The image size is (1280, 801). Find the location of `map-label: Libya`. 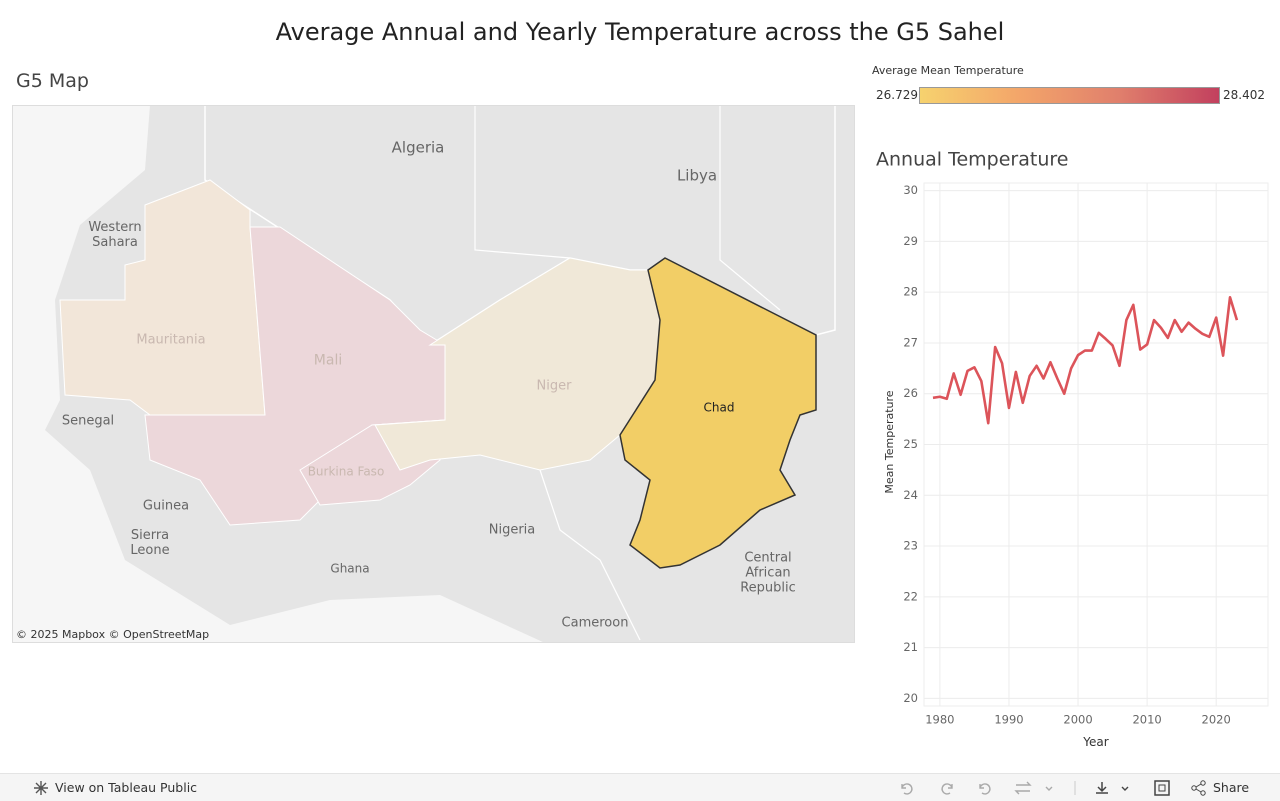

map-label: Libya is located at coordinates (697, 175).